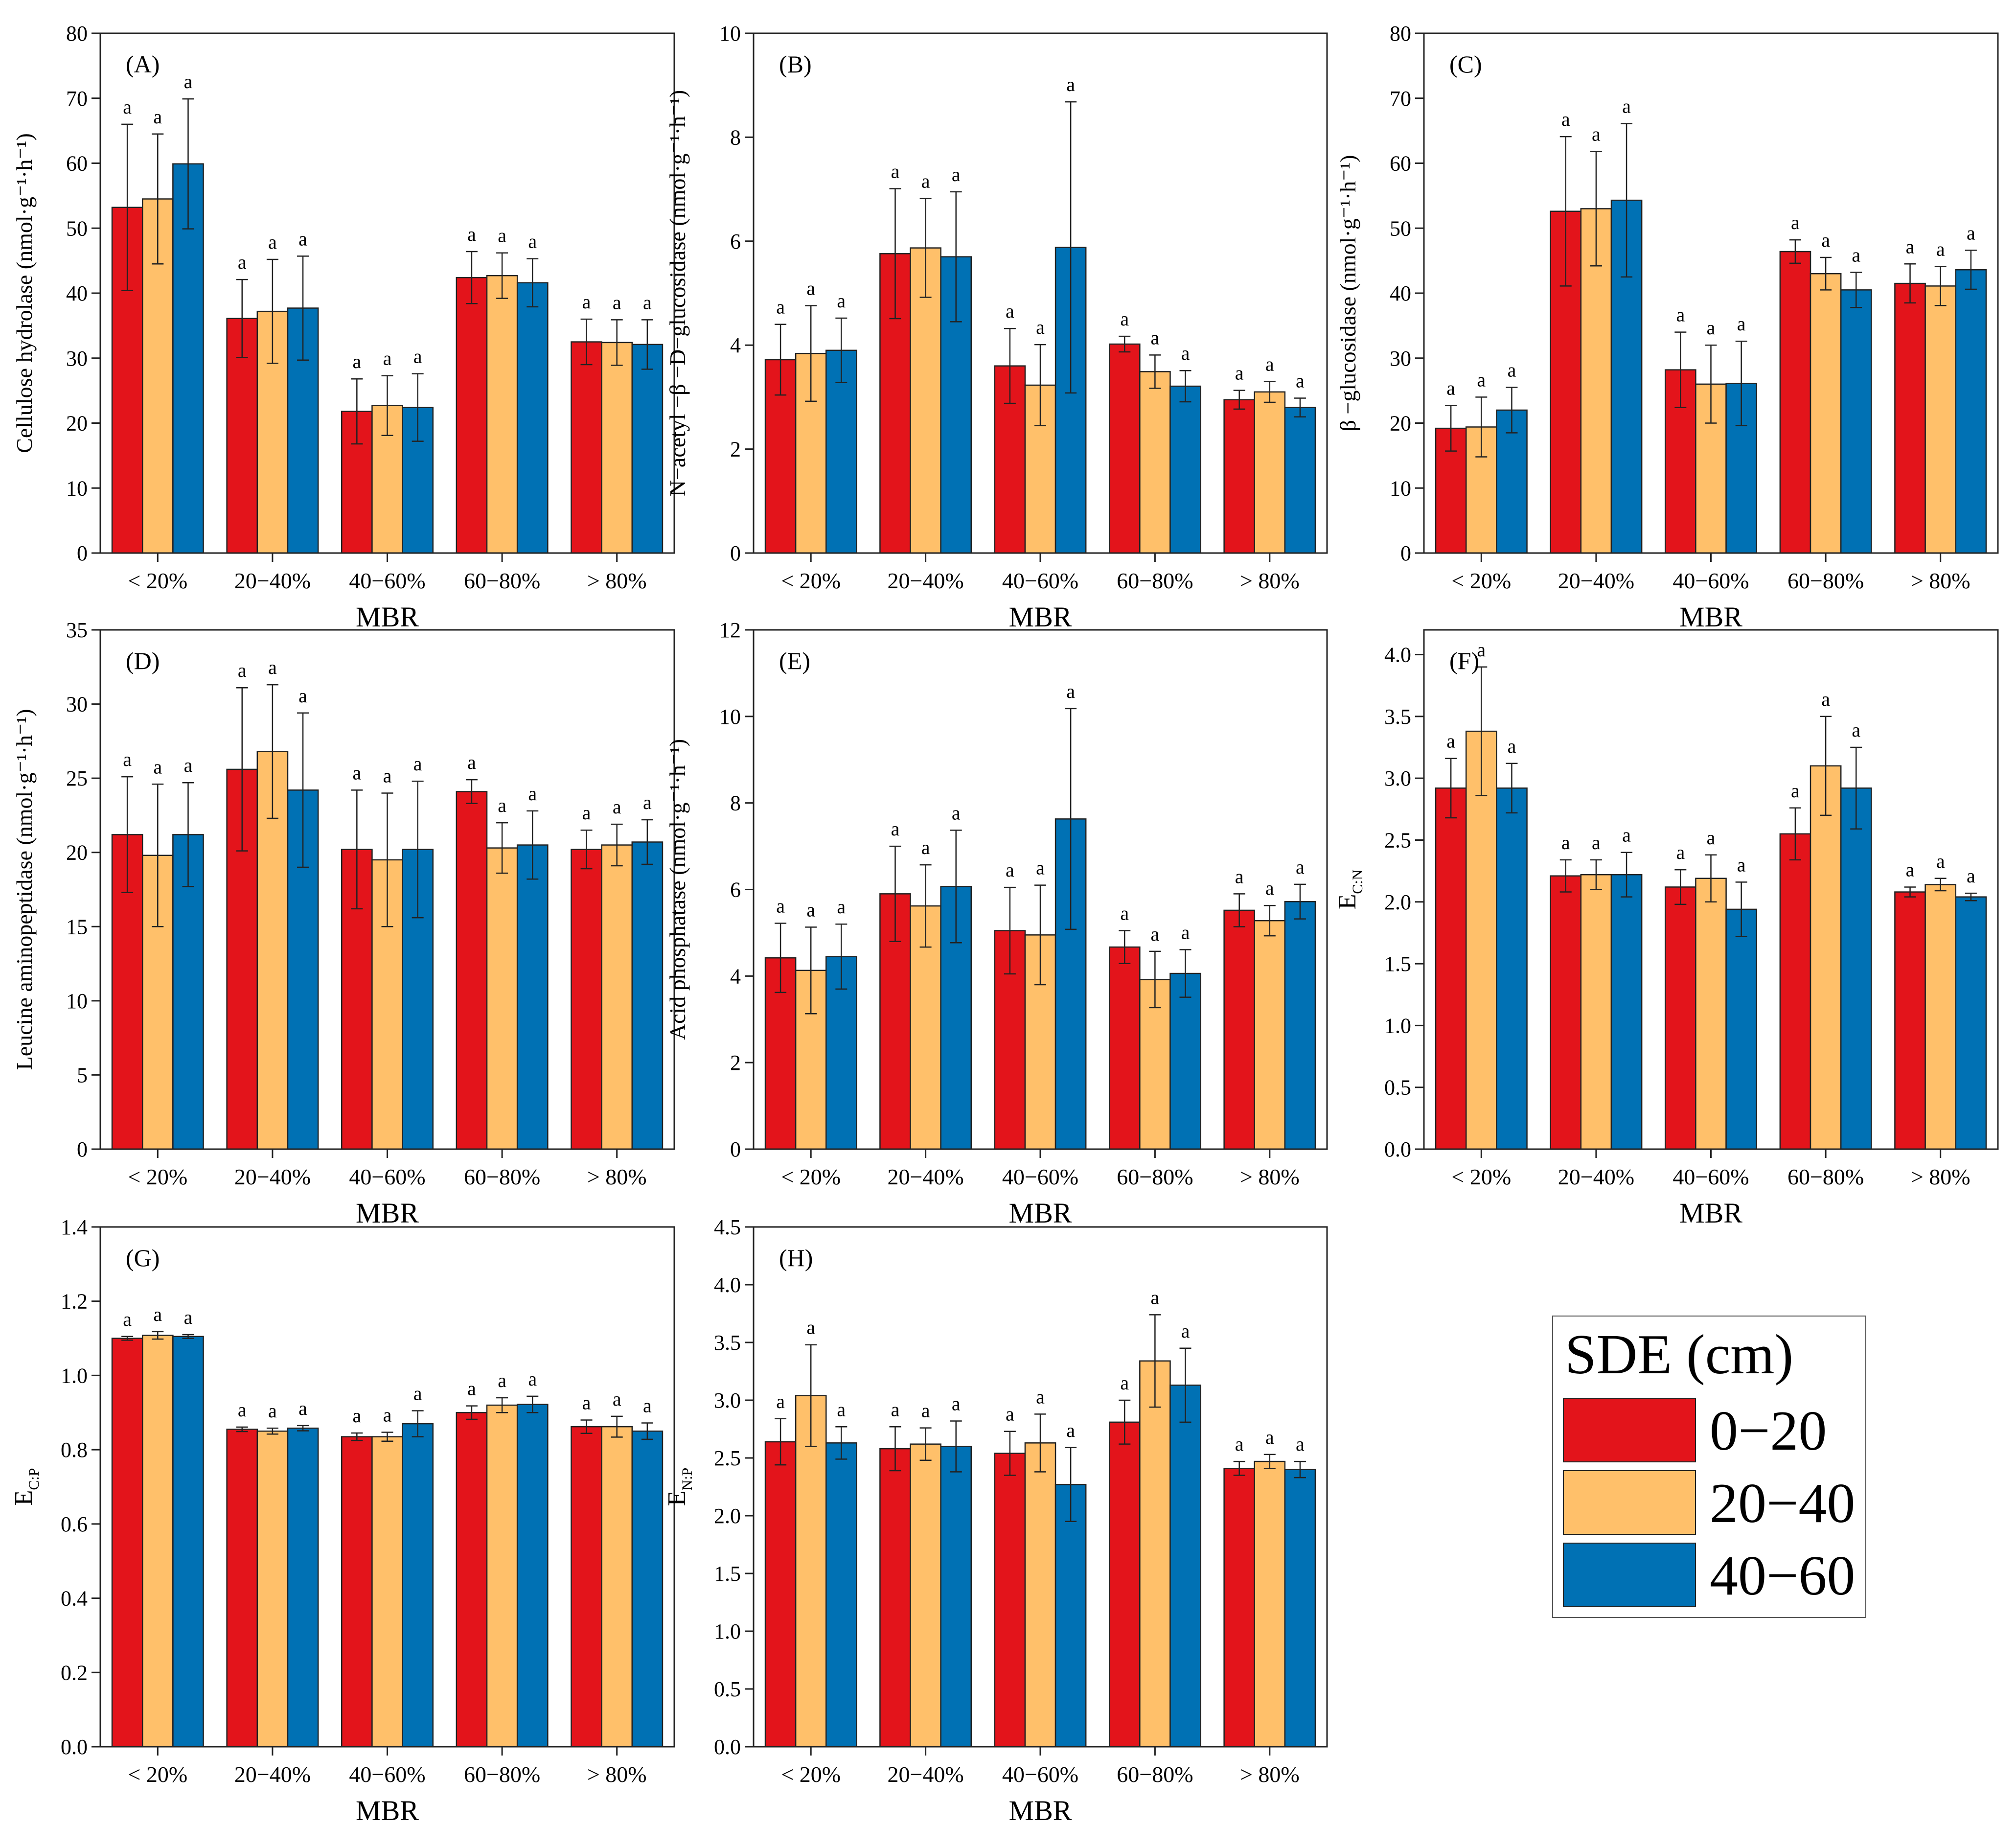  Describe the element at coordinates (502, 1774) in the screenshot. I see `x-tick-label: 60−80%` at that location.